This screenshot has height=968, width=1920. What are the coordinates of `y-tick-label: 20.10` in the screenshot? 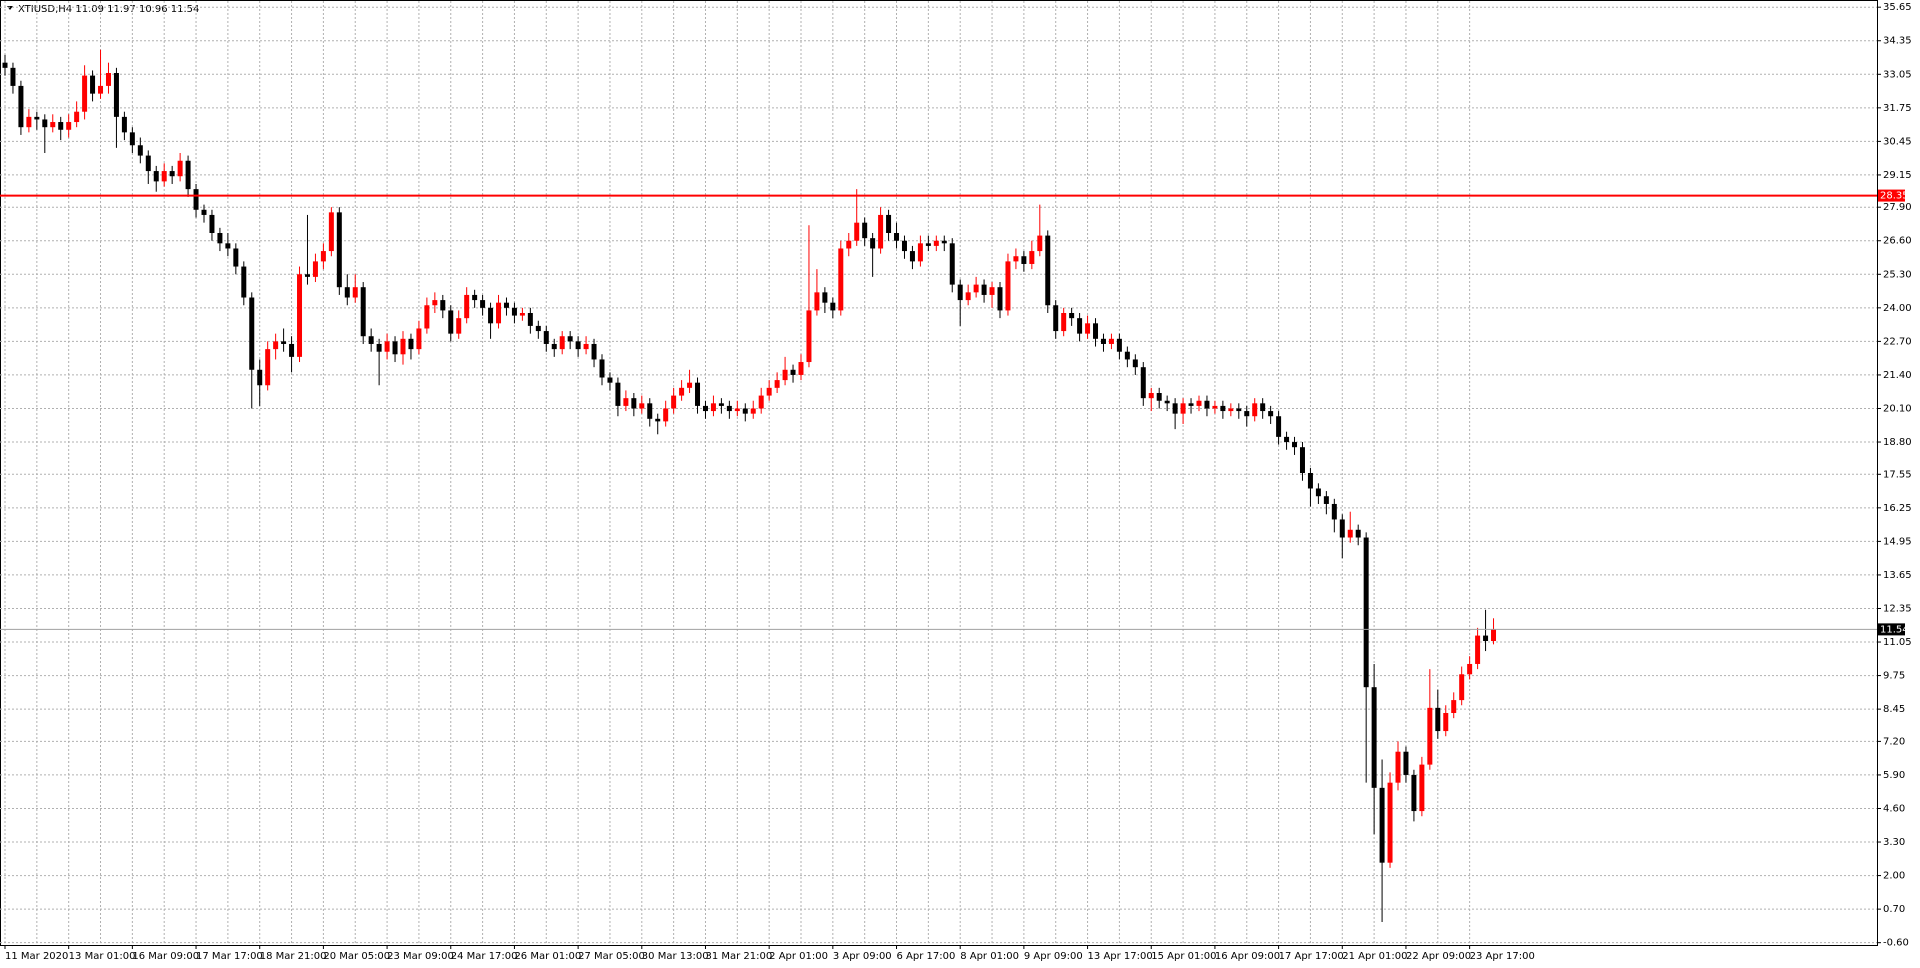 It's located at (1897, 408).